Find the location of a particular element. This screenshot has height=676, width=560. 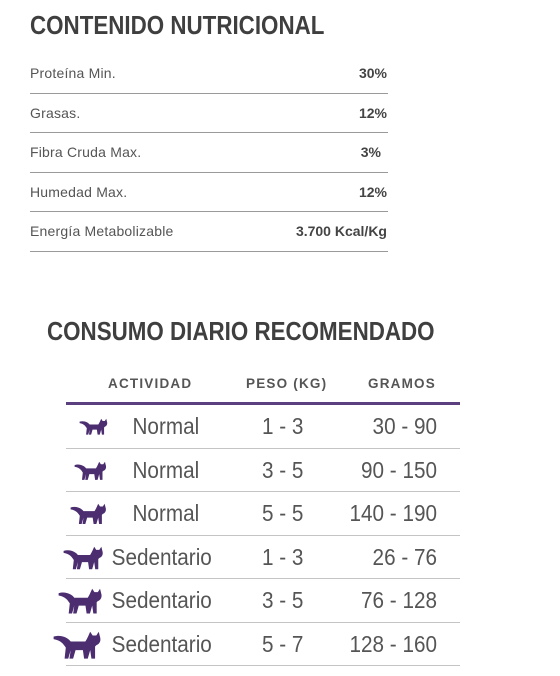

header-peso: PESO (KG) is located at coordinates (287, 383).